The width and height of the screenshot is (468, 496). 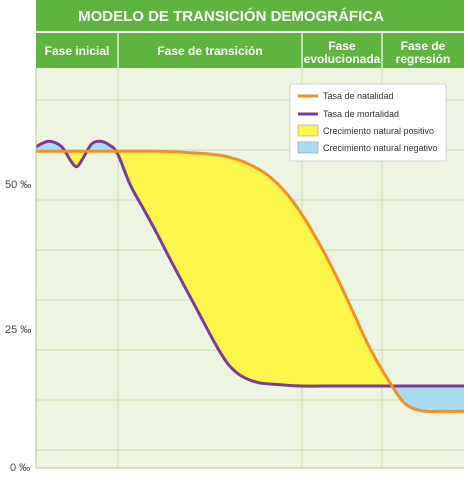 I want to click on y-tick-label-0: 0 ‰, so click(x=20, y=468).